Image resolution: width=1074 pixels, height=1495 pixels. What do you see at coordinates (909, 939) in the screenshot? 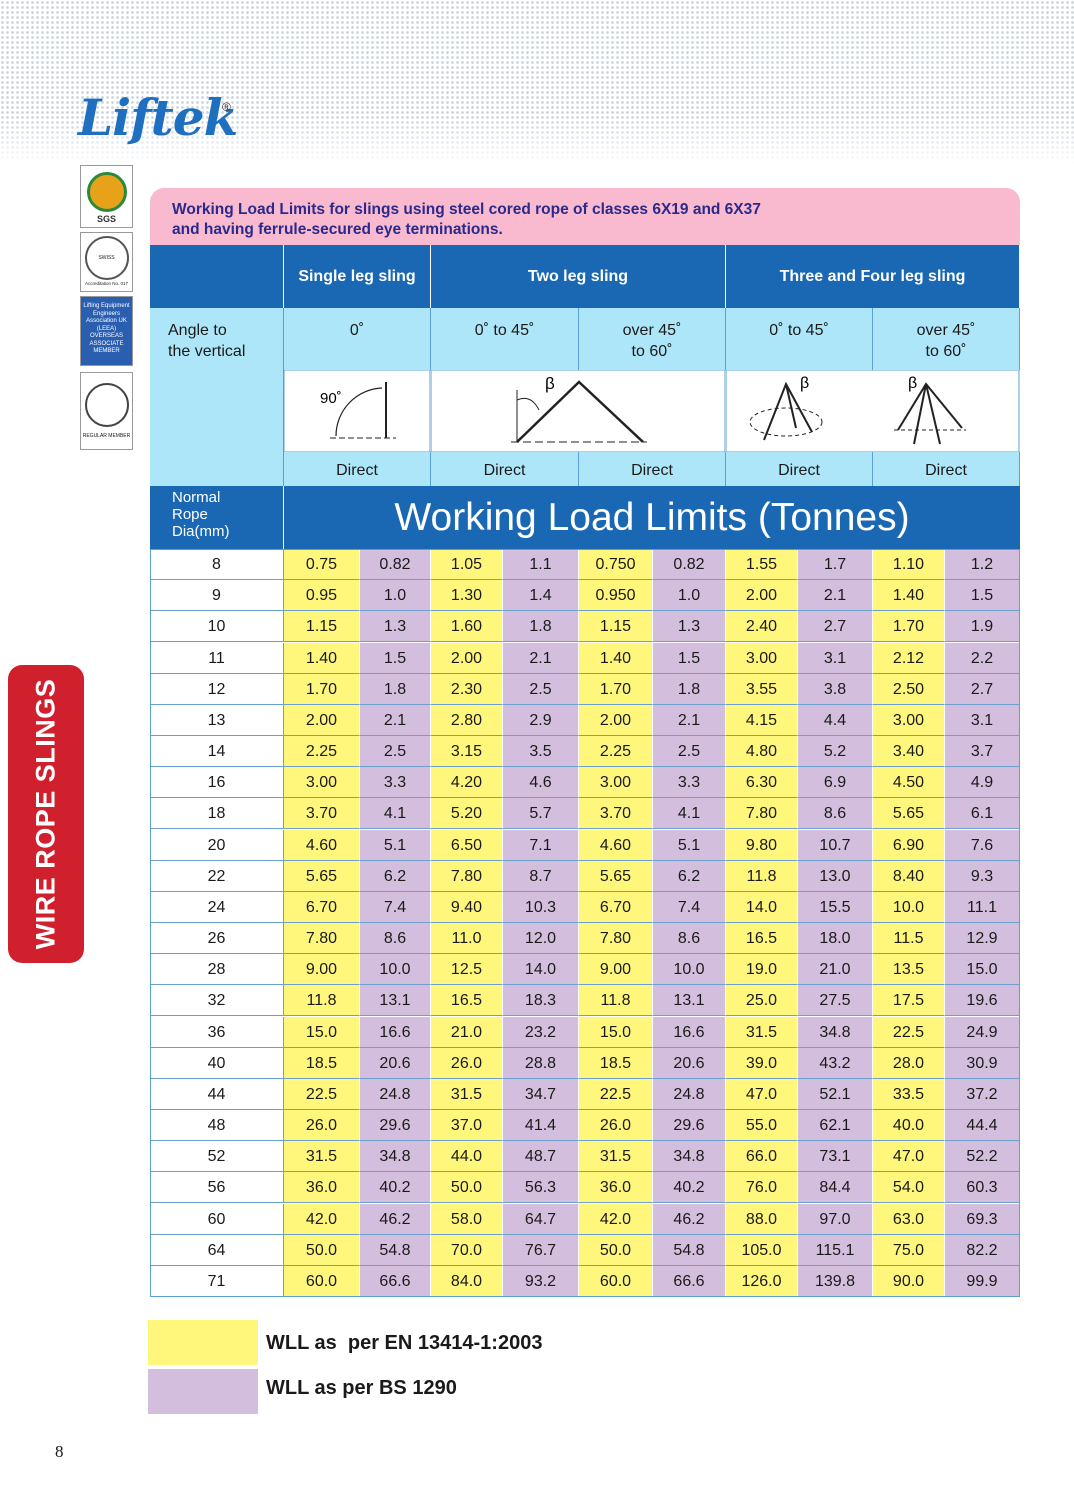
I see `wll-cell: 11.5` at bounding box center [909, 939].